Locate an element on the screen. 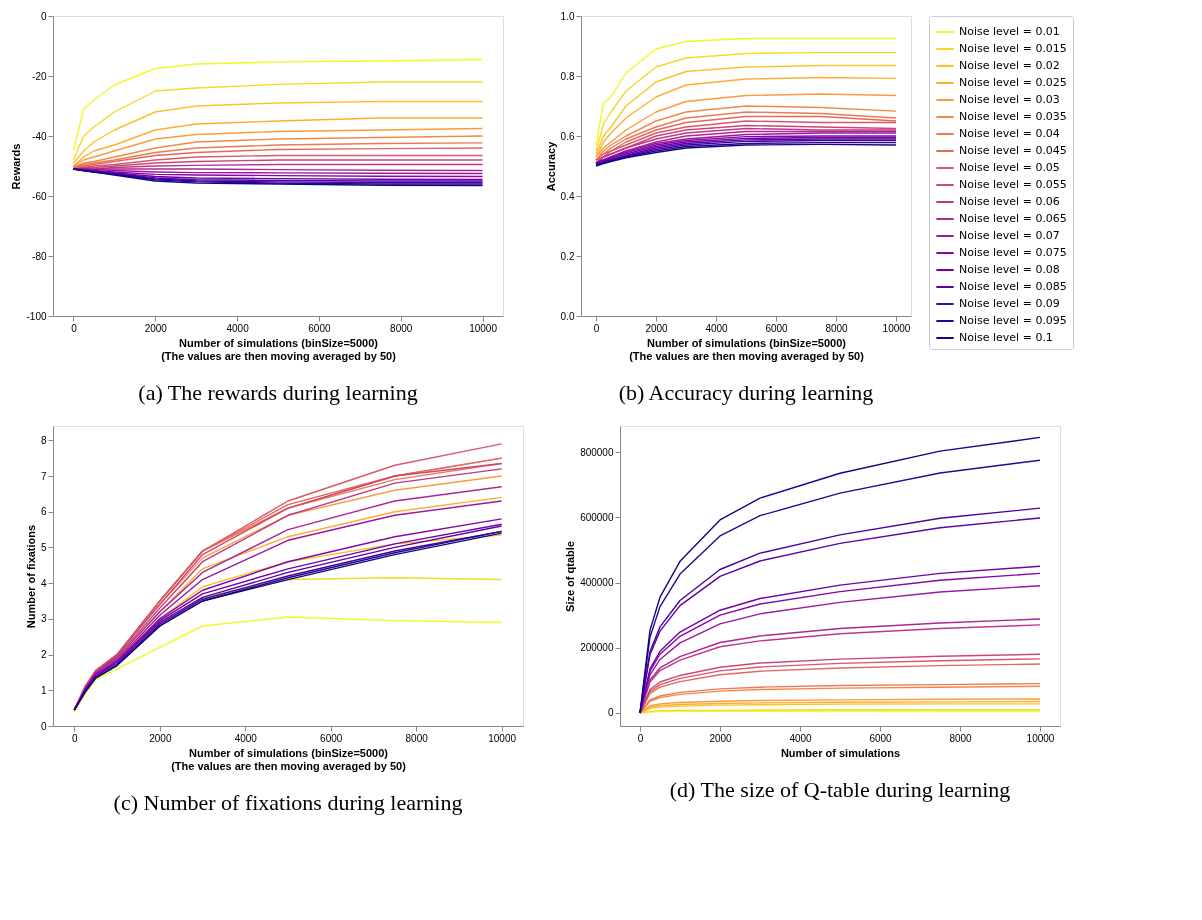  text: (d) The size of Q-table during learning is located at coordinates (840, 789).